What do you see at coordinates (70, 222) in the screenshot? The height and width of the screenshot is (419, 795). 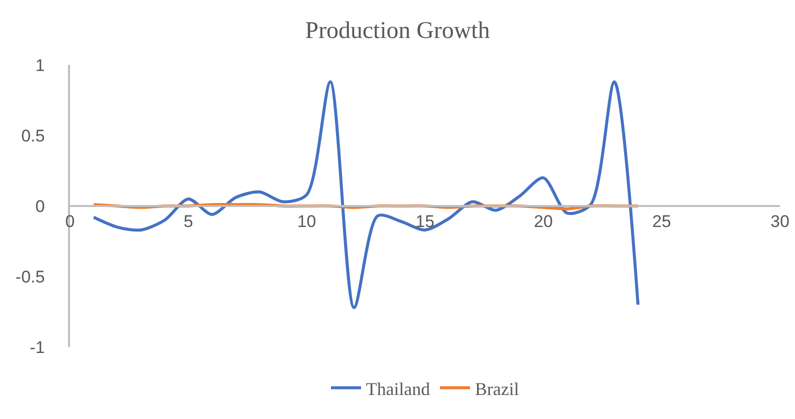 I see `x-tick-label: 0` at bounding box center [70, 222].